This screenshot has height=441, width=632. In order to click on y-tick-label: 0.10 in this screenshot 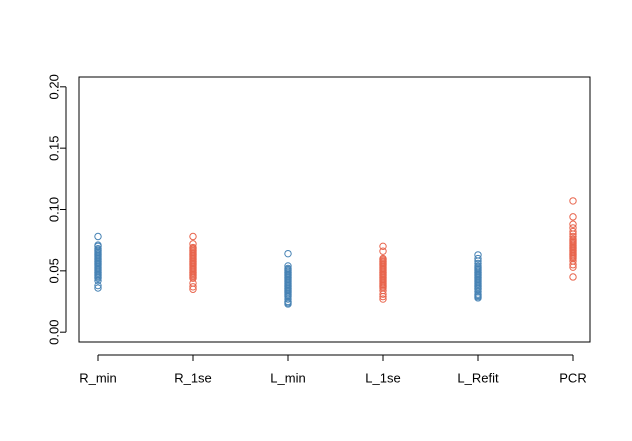, I will do `click(54, 209)`.